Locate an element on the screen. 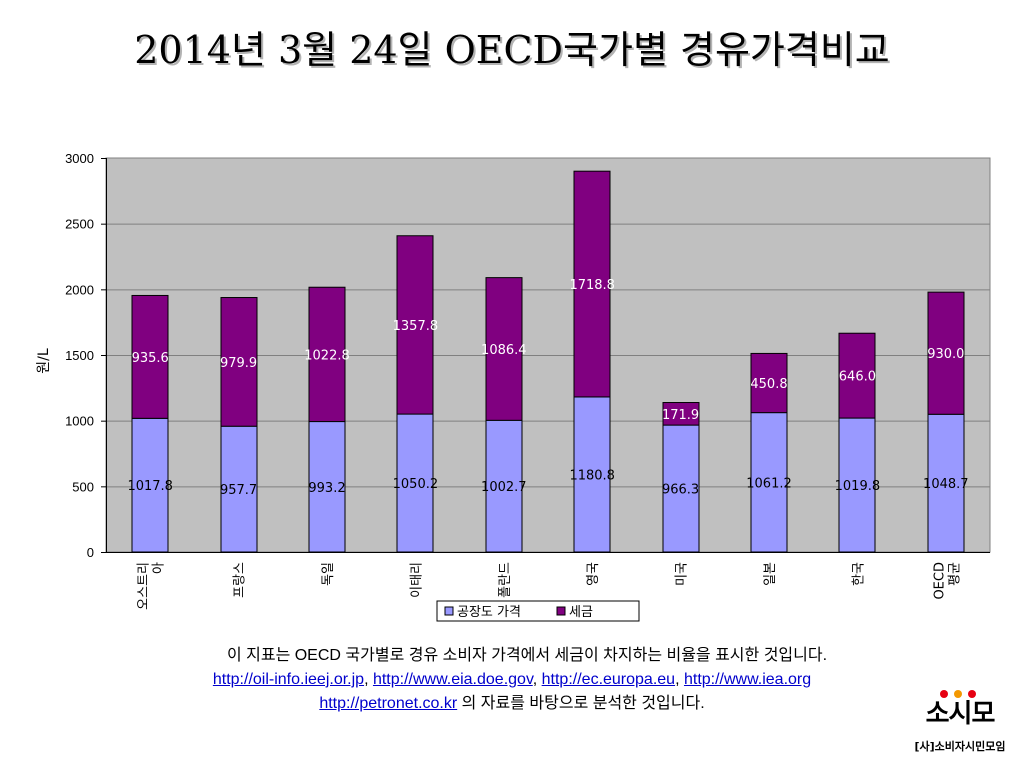 Image resolution: width=1024 pixels, height=768 pixels. data-label-factory-price: 993.2 is located at coordinates (326, 488).